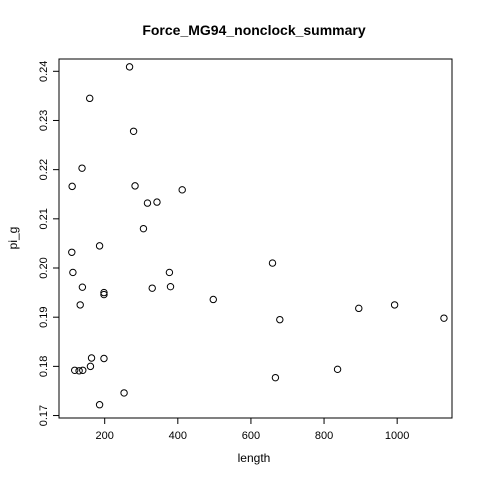 Image resolution: width=480 pixels, height=485 pixels. I want to click on x-axis-label: length, so click(254, 458).